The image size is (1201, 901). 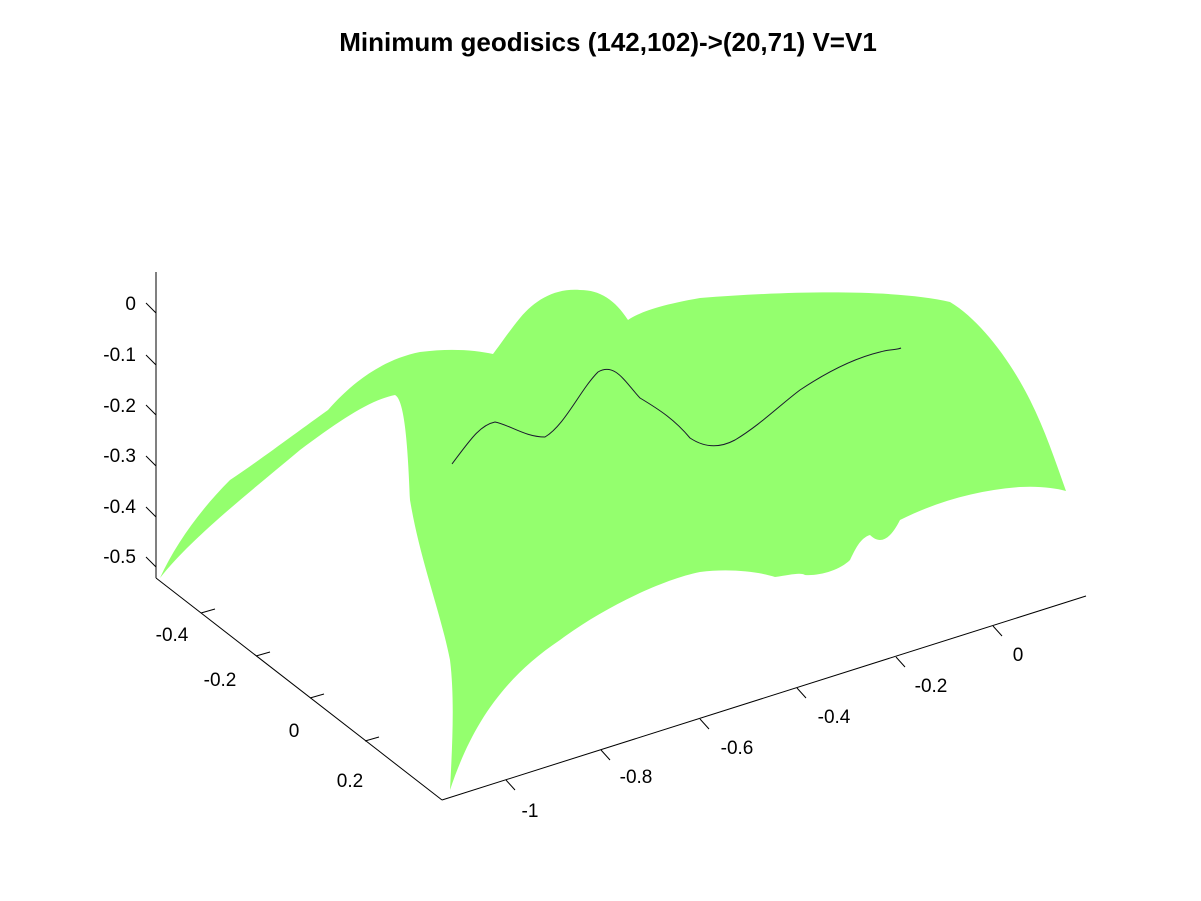 What do you see at coordinates (268, 700) in the screenshot?
I see `y-ticks: -0.4 -0.2 0 0.2` at bounding box center [268, 700].